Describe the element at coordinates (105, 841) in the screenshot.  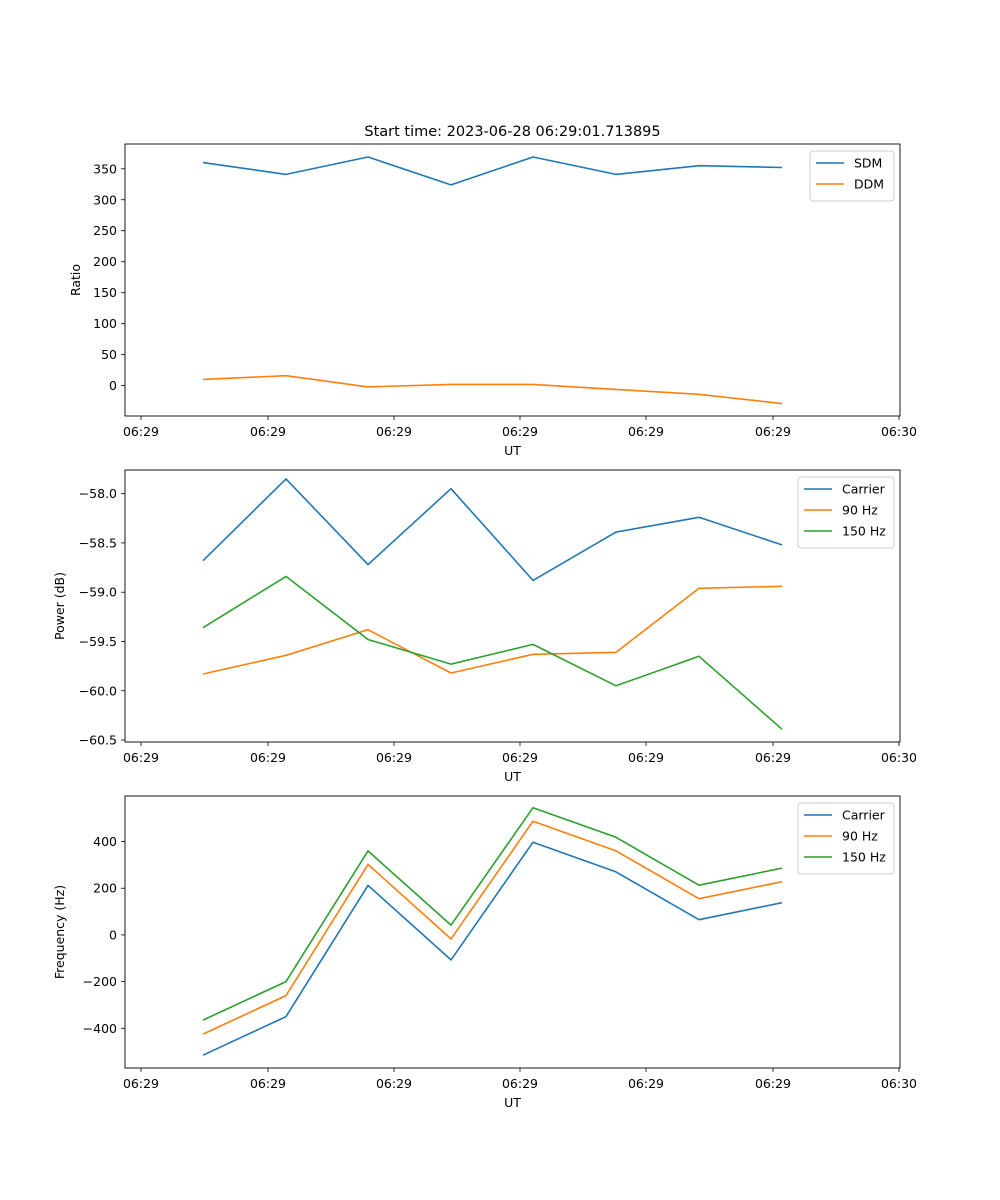
I see `y-tick-label: 400` at that location.